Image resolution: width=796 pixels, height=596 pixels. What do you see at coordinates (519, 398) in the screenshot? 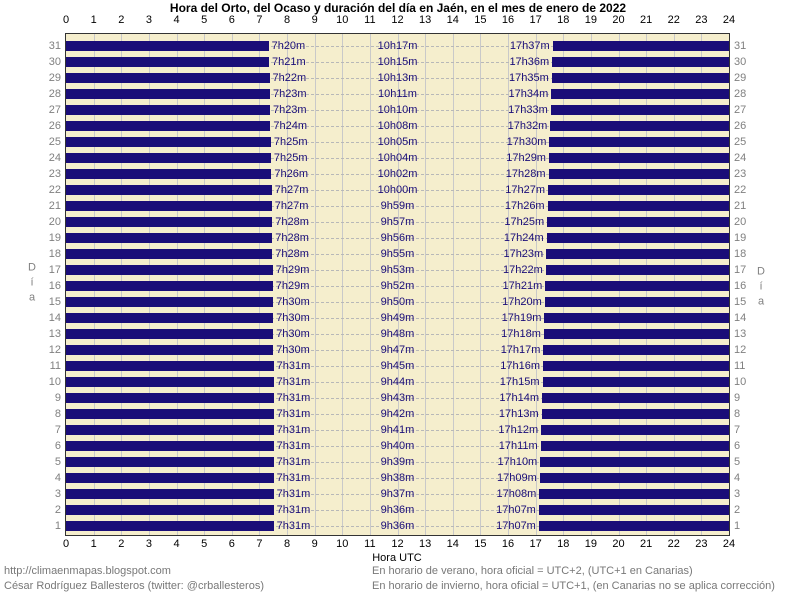
I see `sunset-time-label: 17h14m` at bounding box center [519, 398].